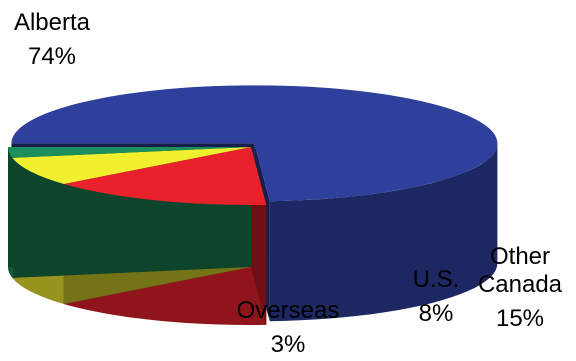 Image resolution: width=576 pixels, height=361 pixels. What do you see at coordinates (52, 22) in the screenshot?
I see `label-alberta-name: Alberta` at bounding box center [52, 22].